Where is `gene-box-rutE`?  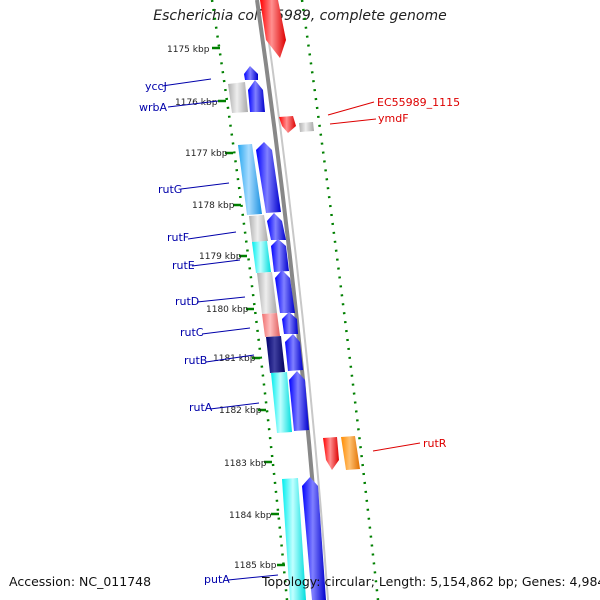
gene-box-rutE is located at coordinates (261, 257).